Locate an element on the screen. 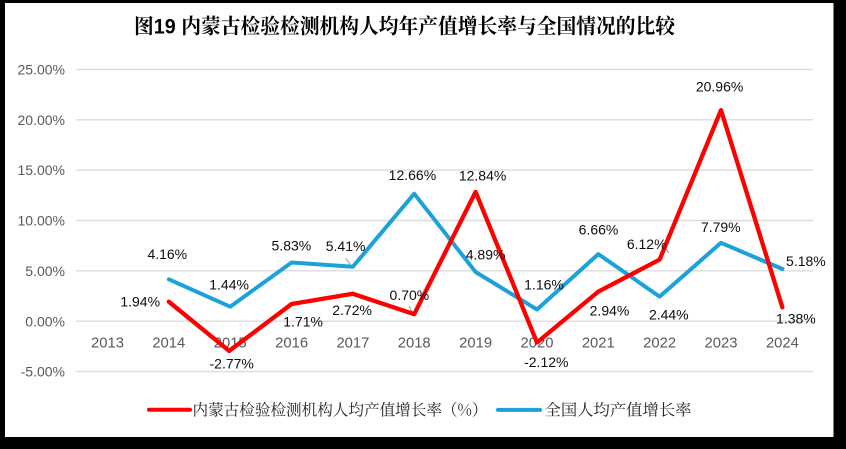  svg-text: 内蒙古检验检测机构人均产值增长率（%） is located at coordinates (340, 408).